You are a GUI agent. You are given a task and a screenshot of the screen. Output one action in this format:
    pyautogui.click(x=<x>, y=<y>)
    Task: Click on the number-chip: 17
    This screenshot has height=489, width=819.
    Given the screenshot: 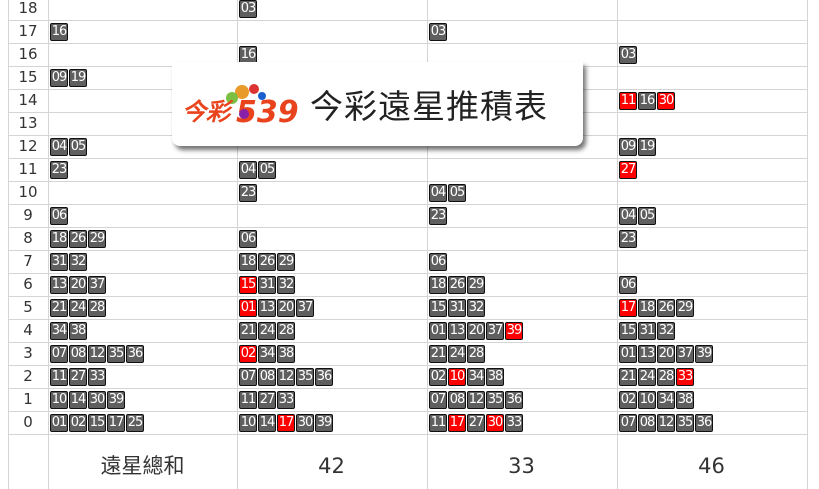 What is the action you would take?
    pyautogui.click(x=116, y=422)
    